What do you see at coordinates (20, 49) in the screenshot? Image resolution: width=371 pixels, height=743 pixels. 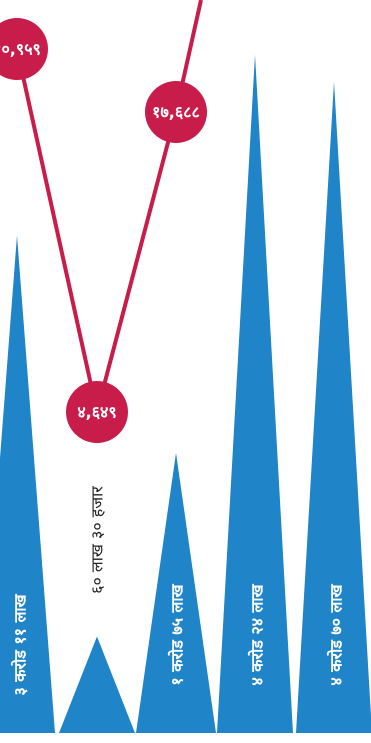 I see `line-point-label-1: १०,९५९` at bounding box center [20, 49].